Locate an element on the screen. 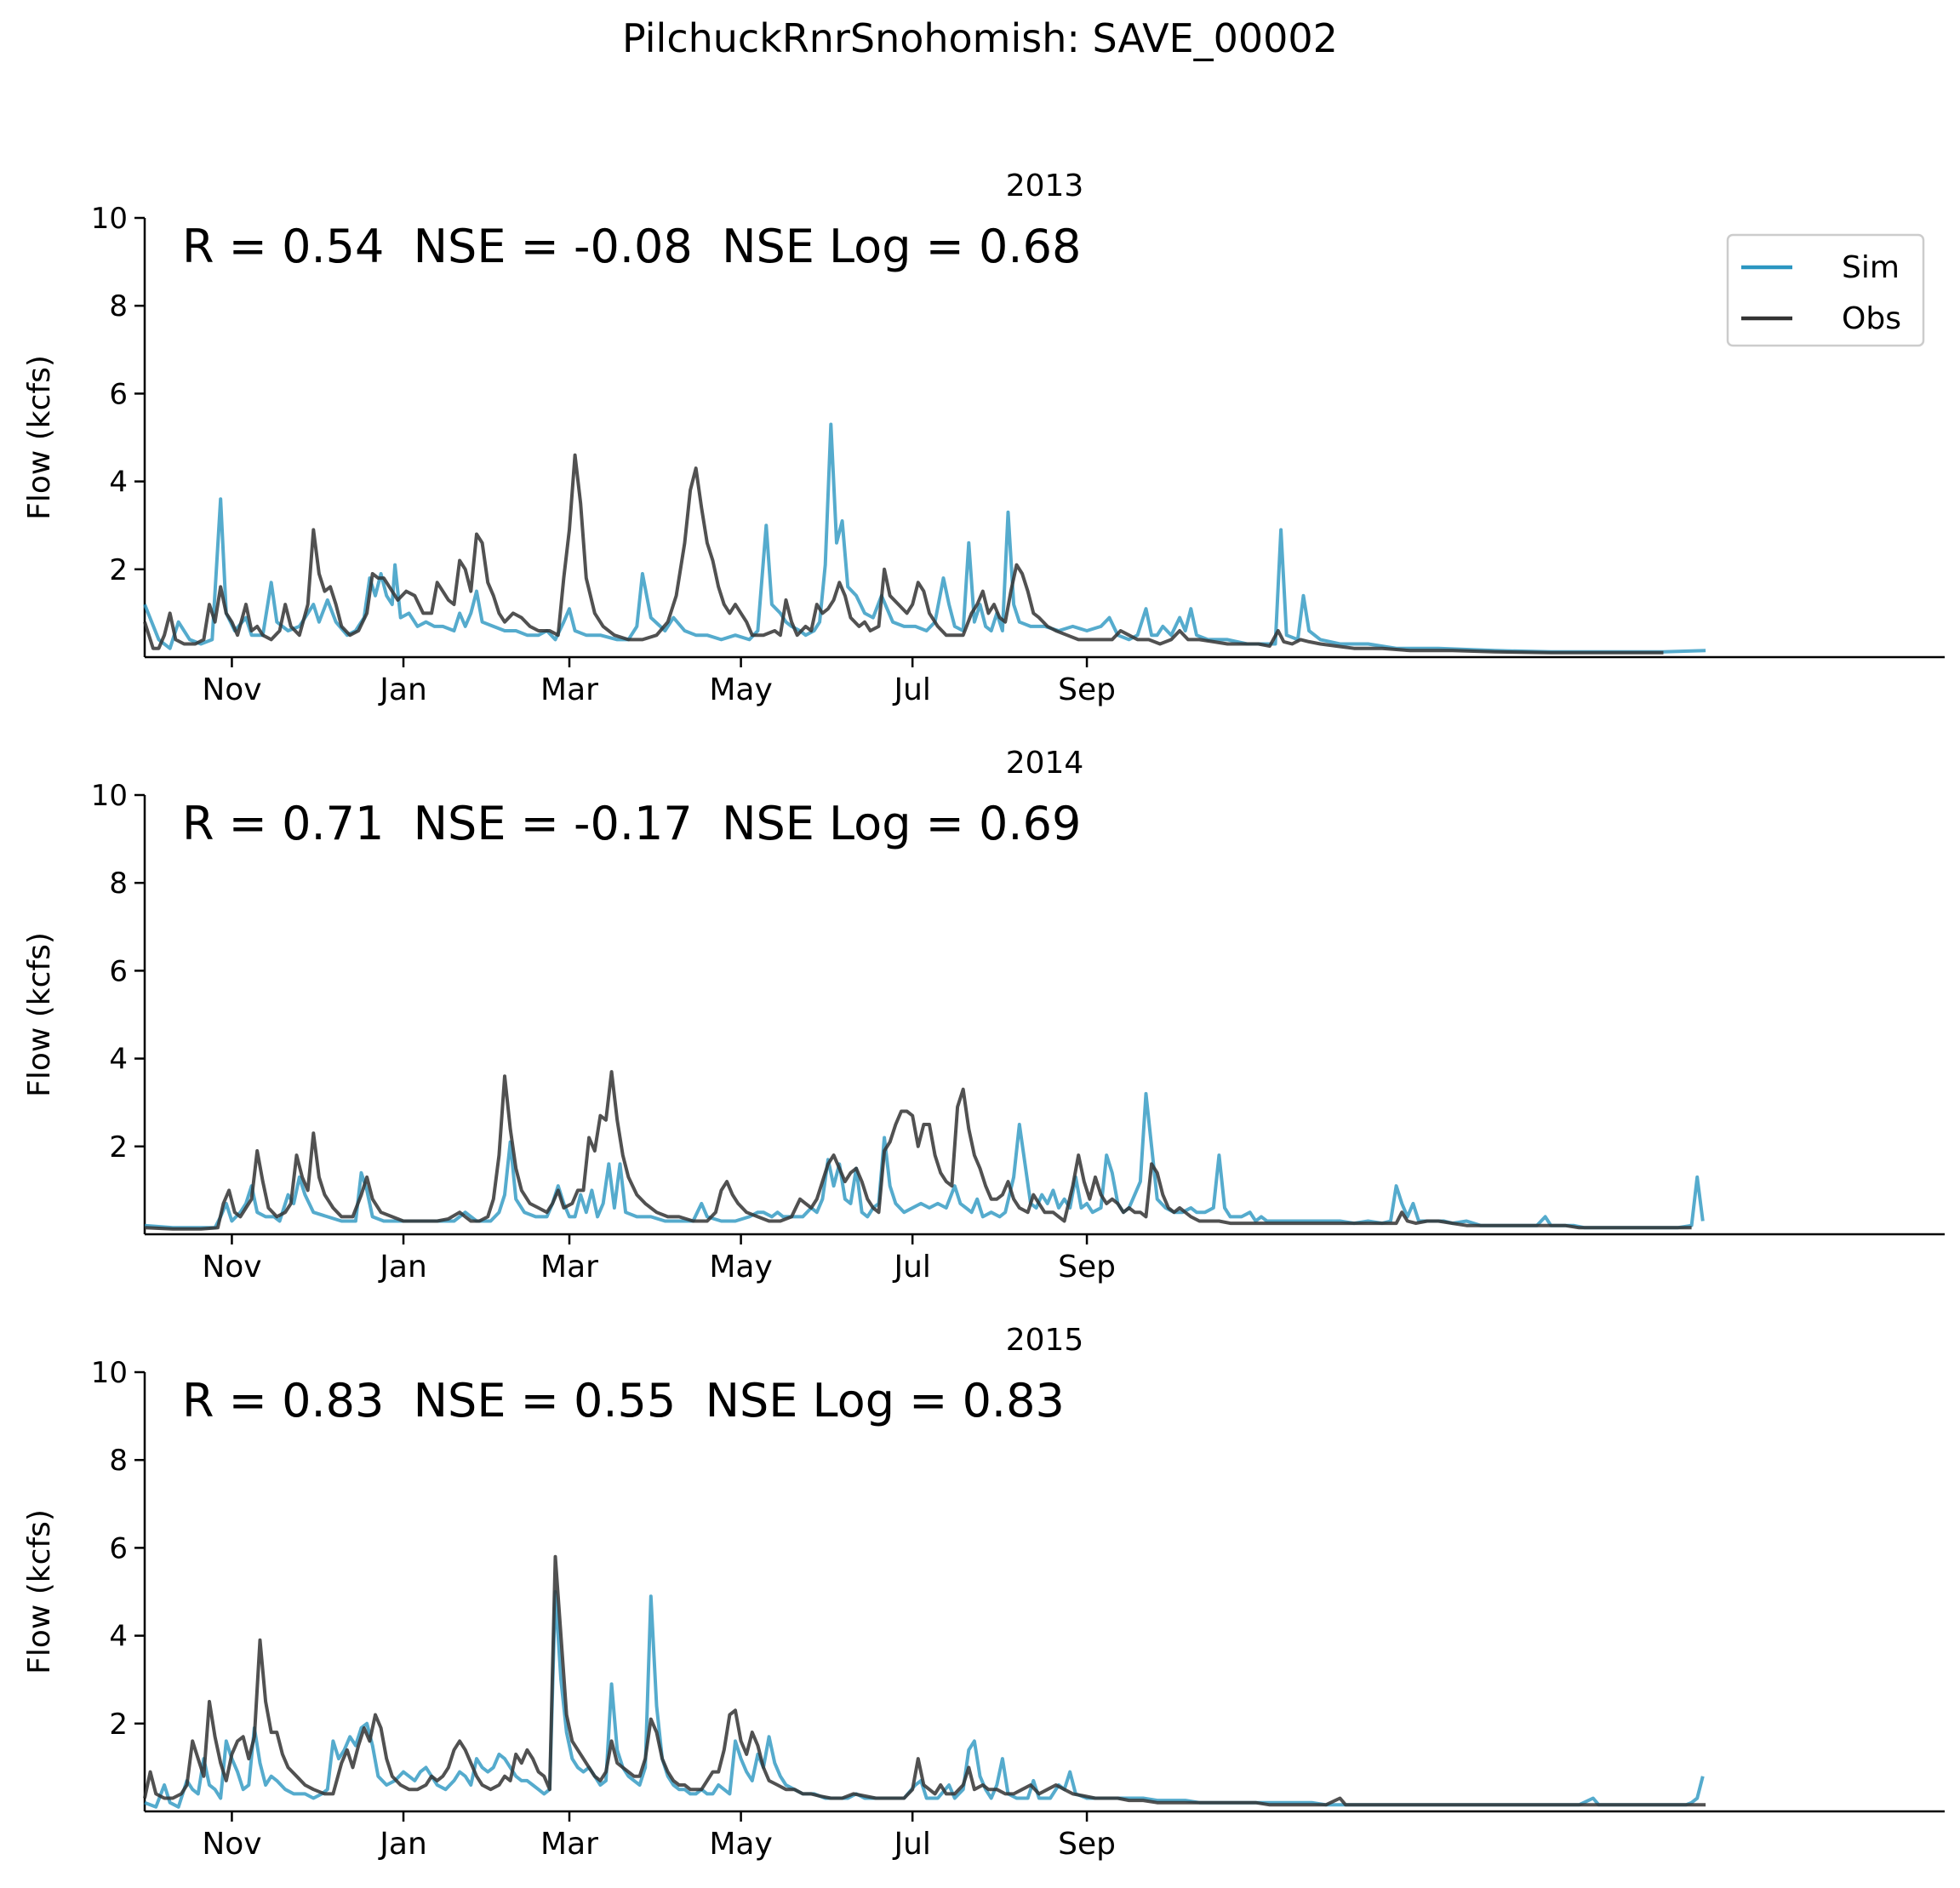 The image size is (1960, 1888). legend-label-obs: Obs is located at coordinates (1872, 318).